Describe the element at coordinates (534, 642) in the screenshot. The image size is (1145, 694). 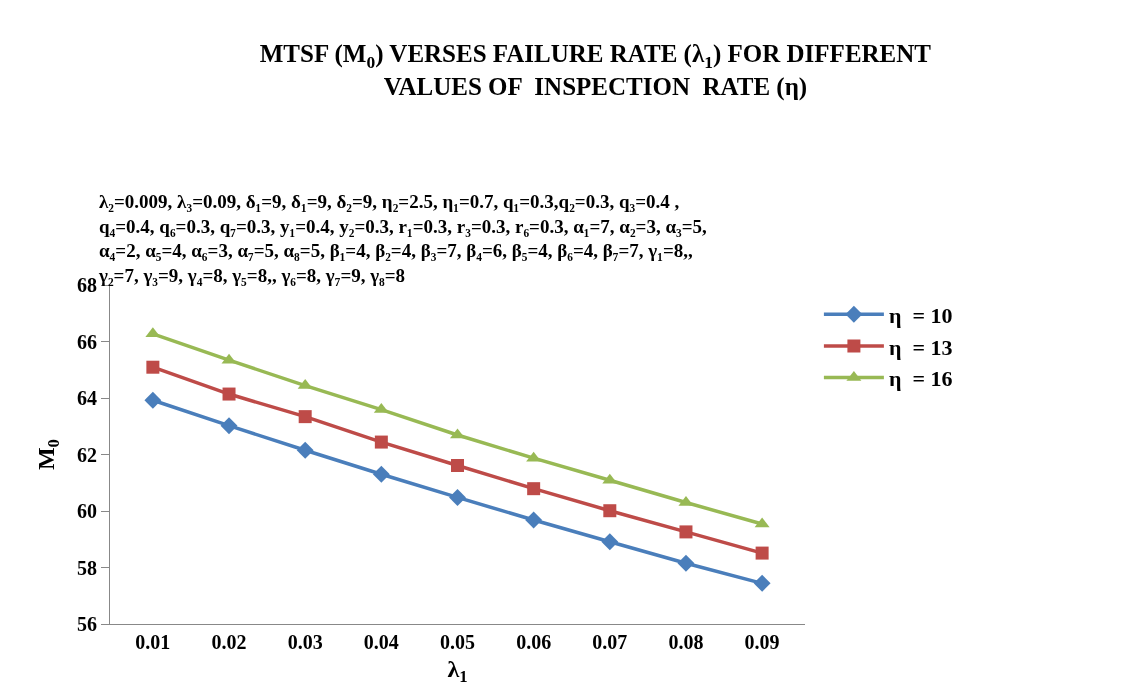
I see `x-tick-label: 0.06` at that location.